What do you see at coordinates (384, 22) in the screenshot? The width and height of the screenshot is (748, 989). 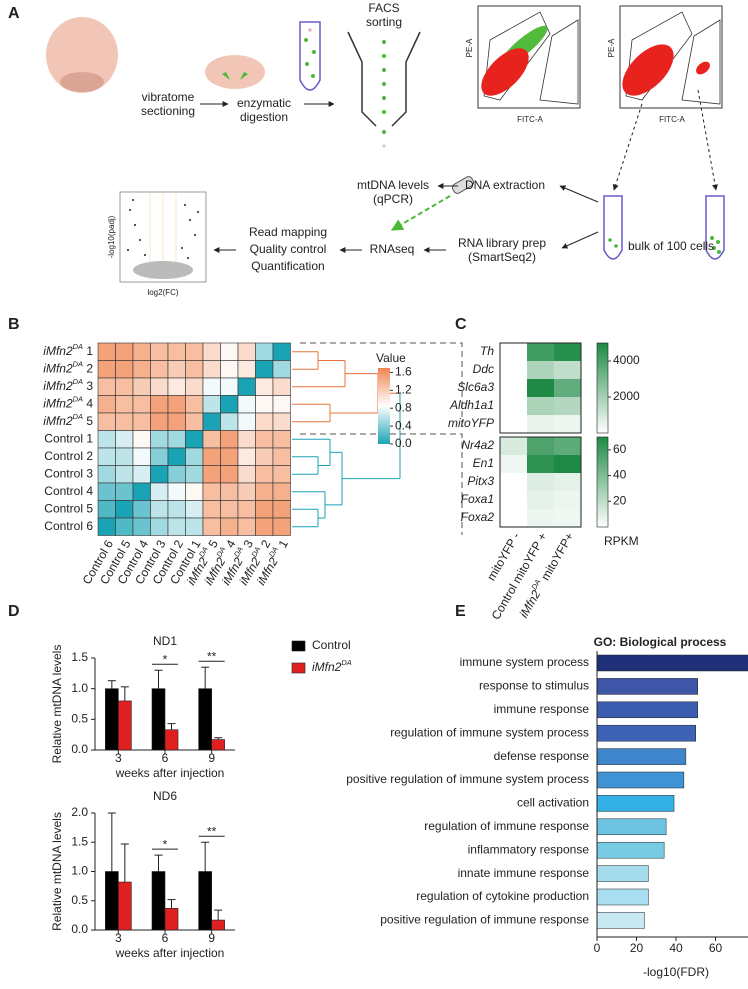 I see `step-label: sorting` at bounding box center [384, 22].